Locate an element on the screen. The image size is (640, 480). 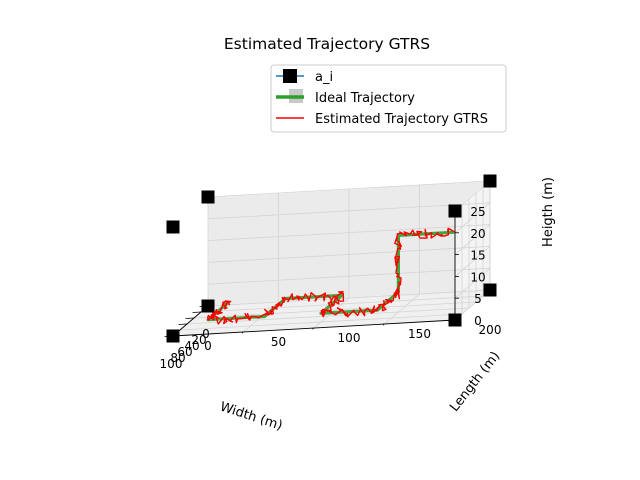
x-tick-label: 20 is located at coordinates (198, 340).